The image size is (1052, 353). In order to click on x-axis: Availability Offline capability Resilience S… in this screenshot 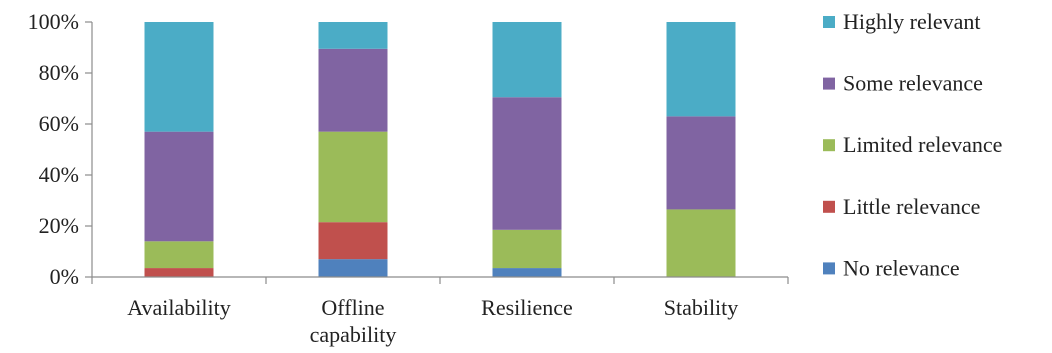, I will do `click(440, 311)`.